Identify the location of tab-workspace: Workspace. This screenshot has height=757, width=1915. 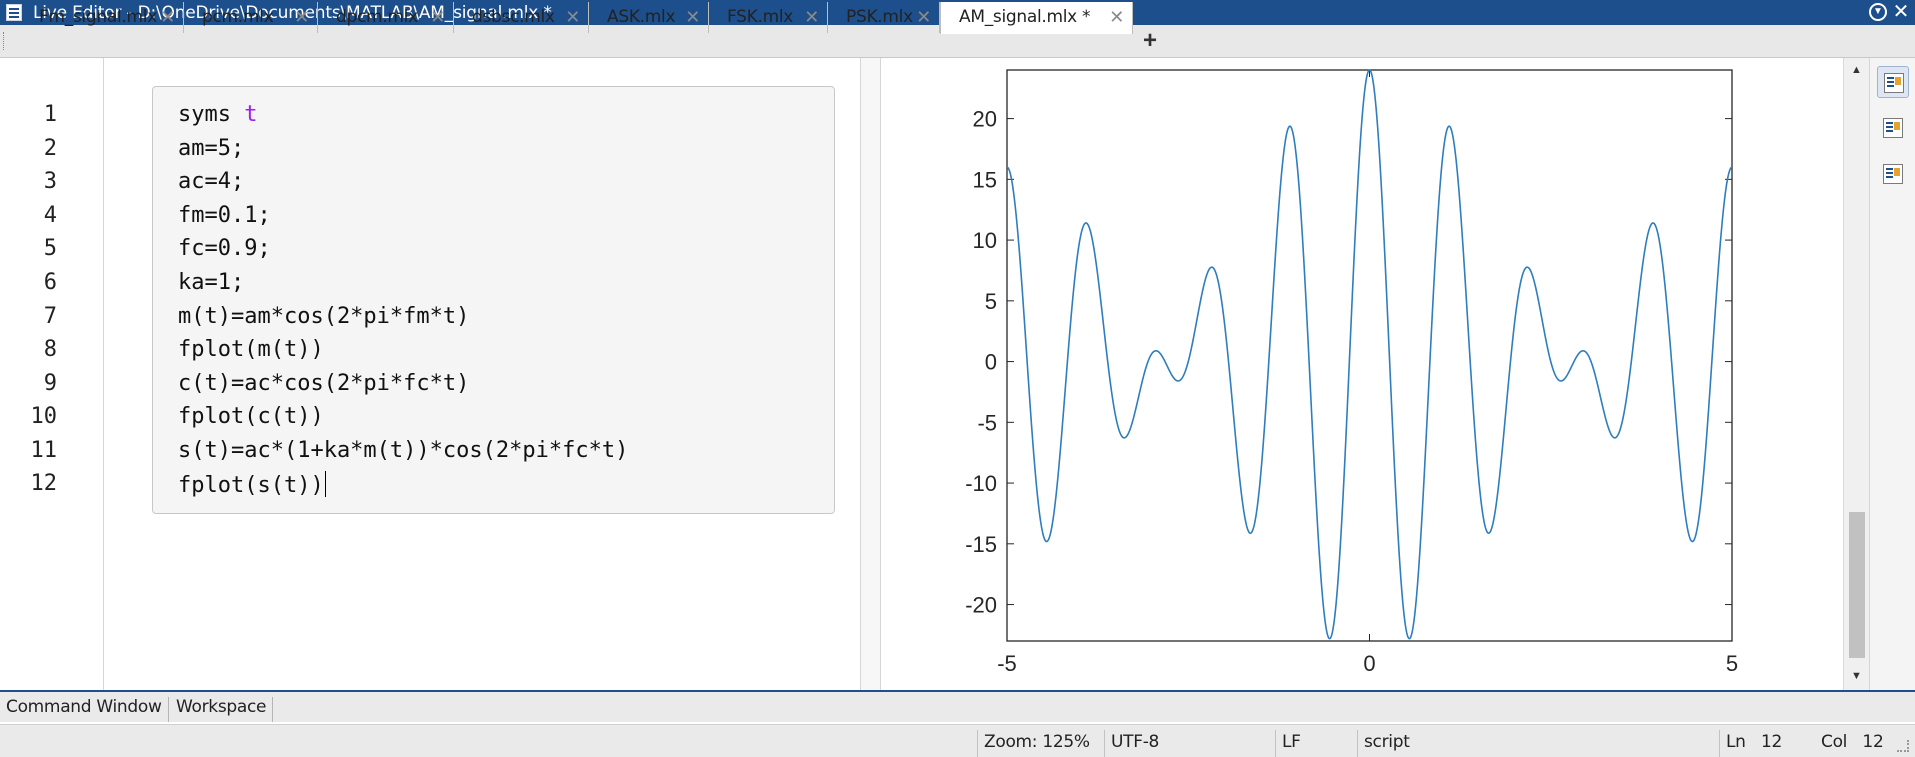
(222, 709).